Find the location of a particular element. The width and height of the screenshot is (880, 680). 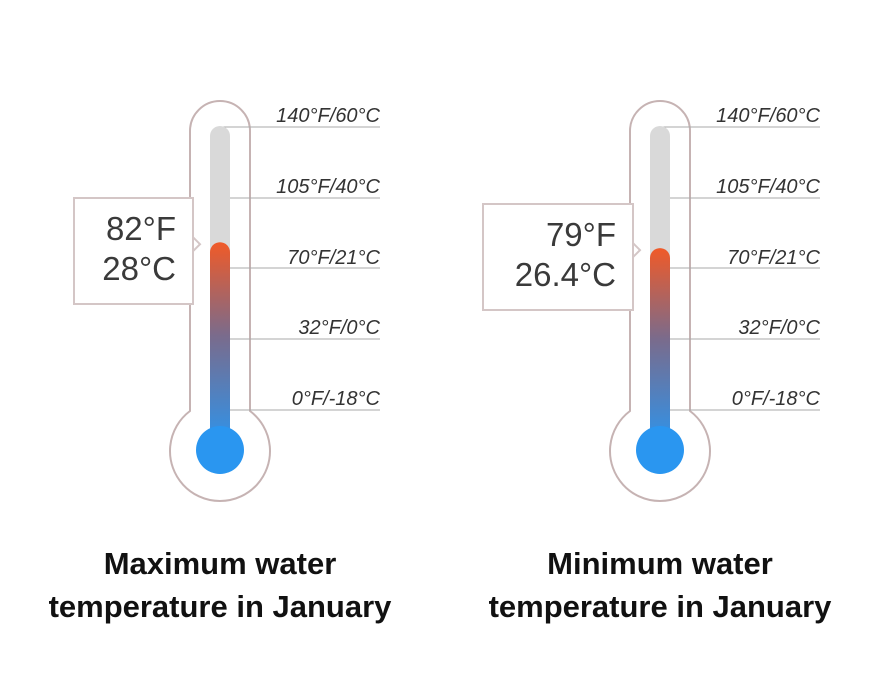

min-scale-label: 0°F/-18°C is located at coordinates (776, 399).